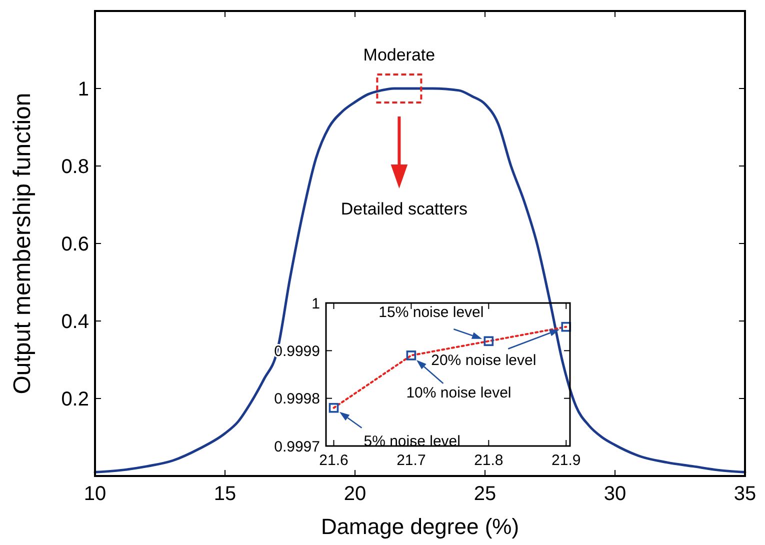 Image resolution: width=765 pixels, height=545 pixels. What do you see at coordinates (745, 494) in the screenshot?
I see `x-tick-label: 35` at bounding box center [745, 494].